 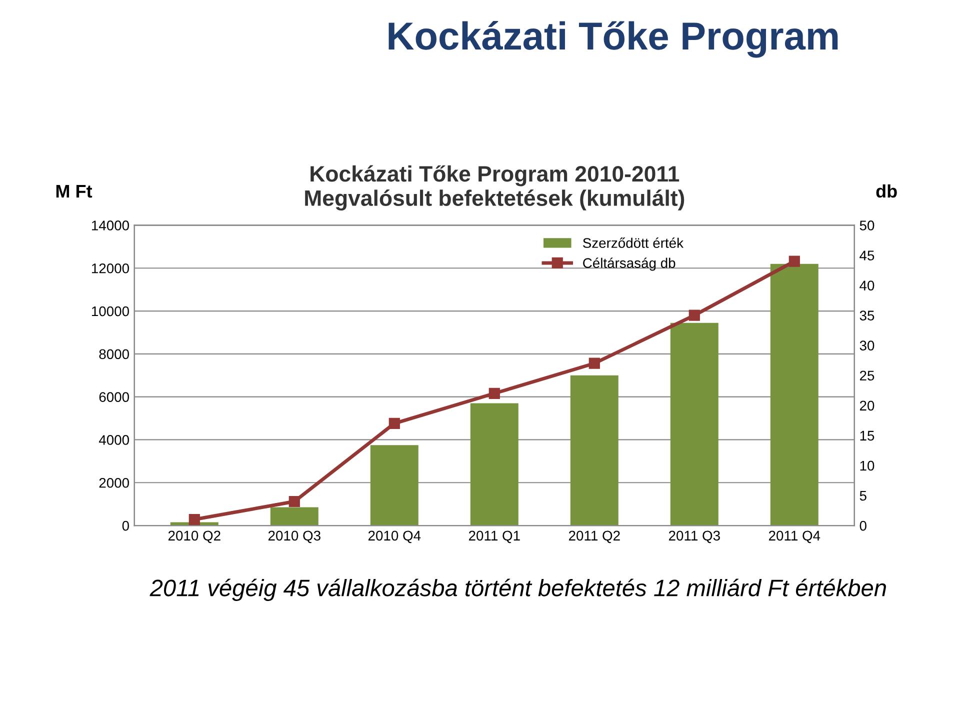 I want to click on y2-tick-label: 25, so click(x=867, y=375).